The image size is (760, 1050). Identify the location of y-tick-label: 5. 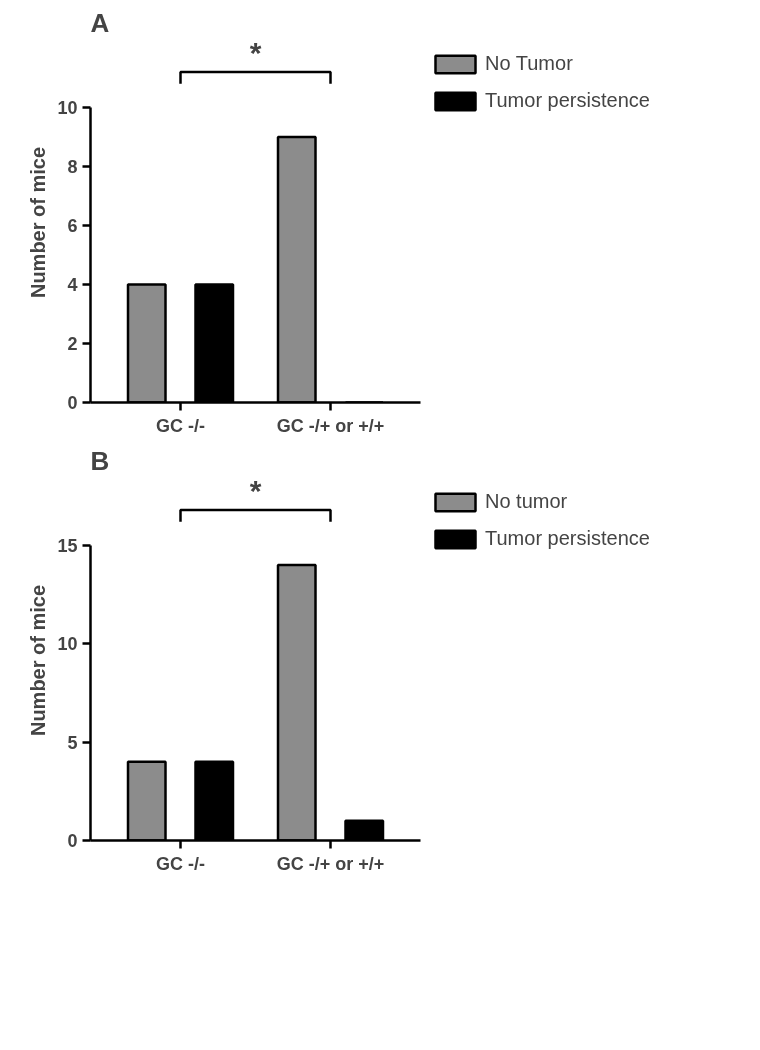
(72, 742).